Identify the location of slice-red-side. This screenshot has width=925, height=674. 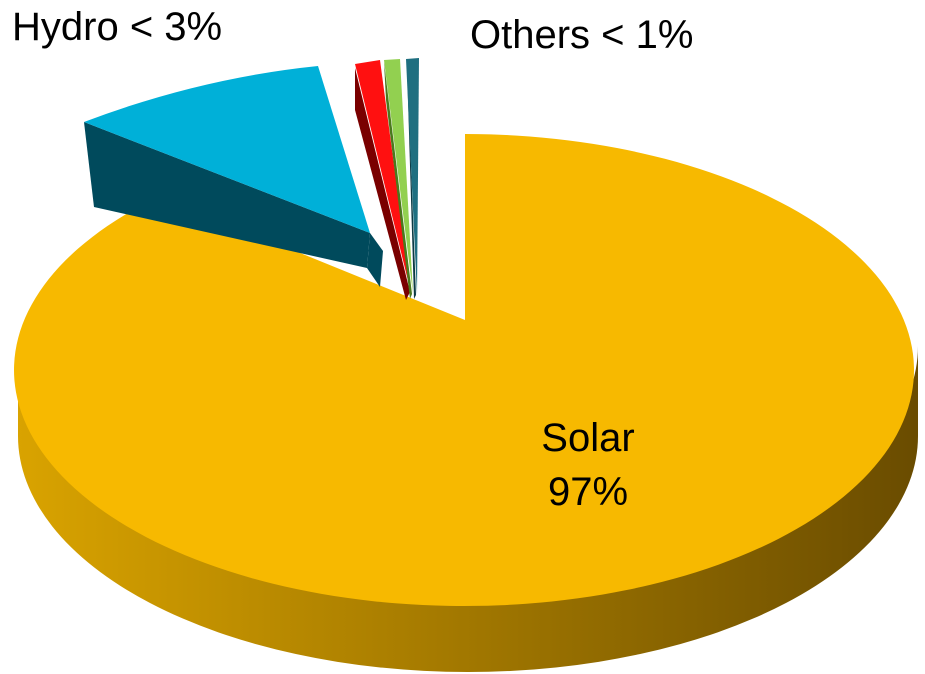
(382, 184).